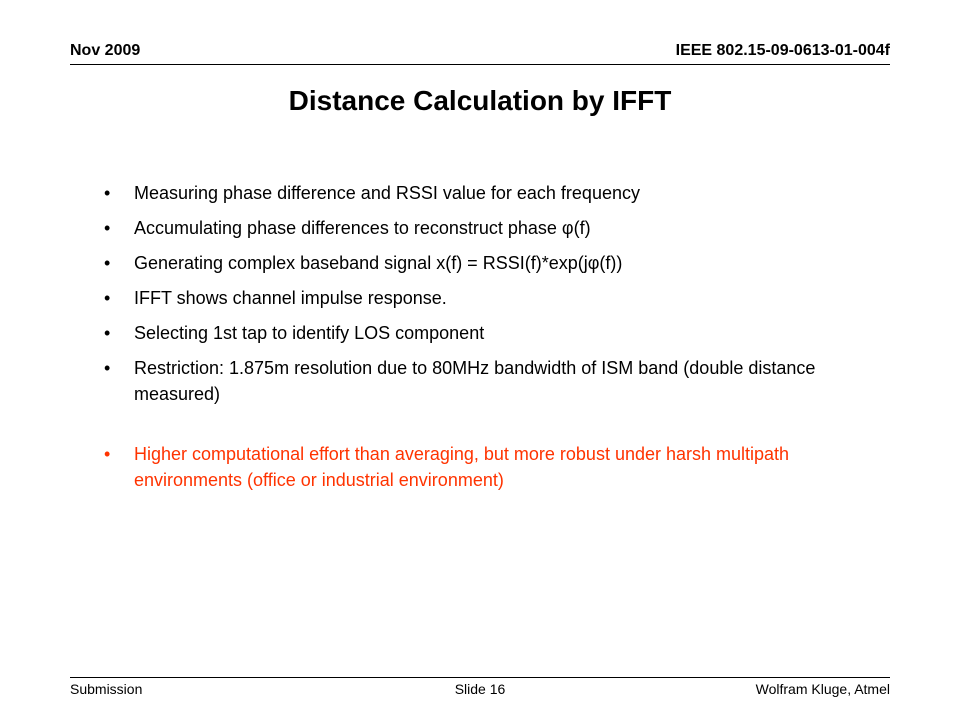 The image size is (960, 720). What do you see at coordinates (106, 689) in the screenshot?
I see `footer-submission: Submission` at bounding box center [106, 689].